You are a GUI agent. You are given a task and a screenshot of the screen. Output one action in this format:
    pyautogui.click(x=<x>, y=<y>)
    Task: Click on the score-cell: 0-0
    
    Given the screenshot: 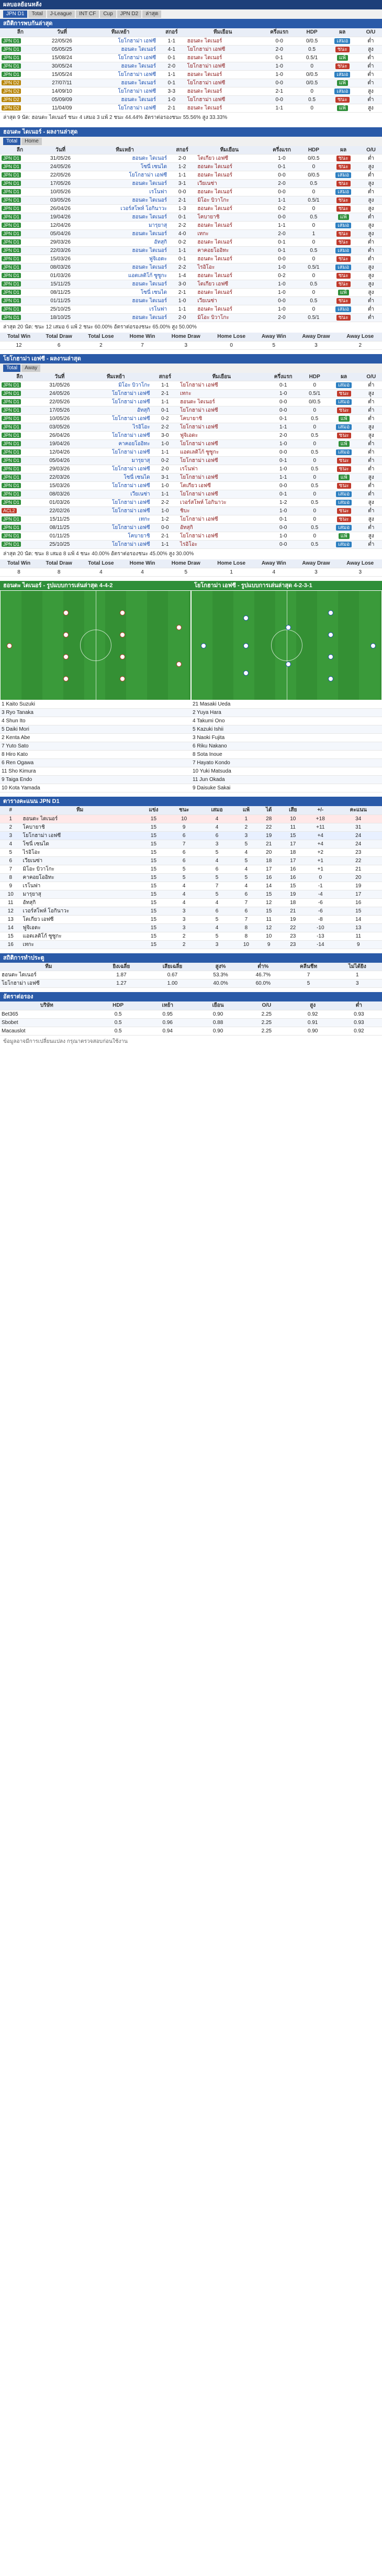 What is the action you would take?
    pyautogui.click(x=182, y=192)
    